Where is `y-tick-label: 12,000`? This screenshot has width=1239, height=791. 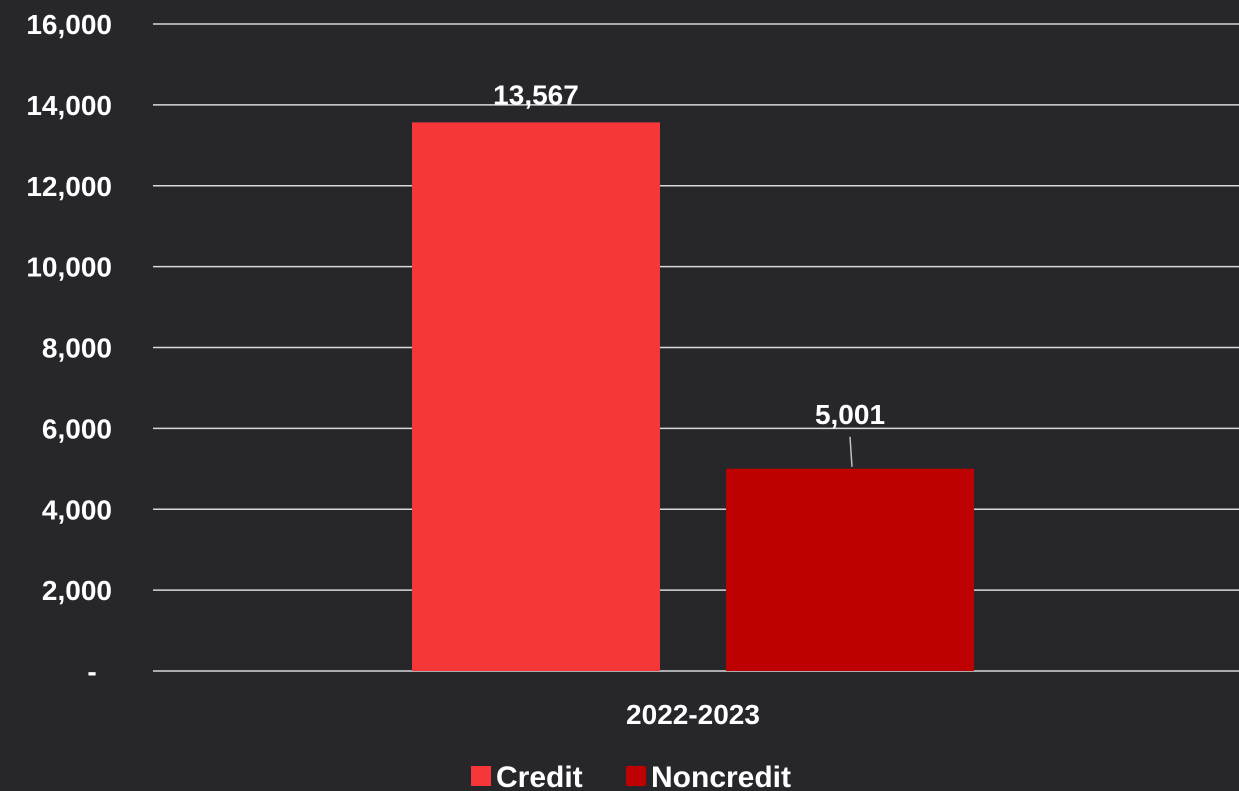
y-tick-label: 12,000 is located at coordinates (69, 186).